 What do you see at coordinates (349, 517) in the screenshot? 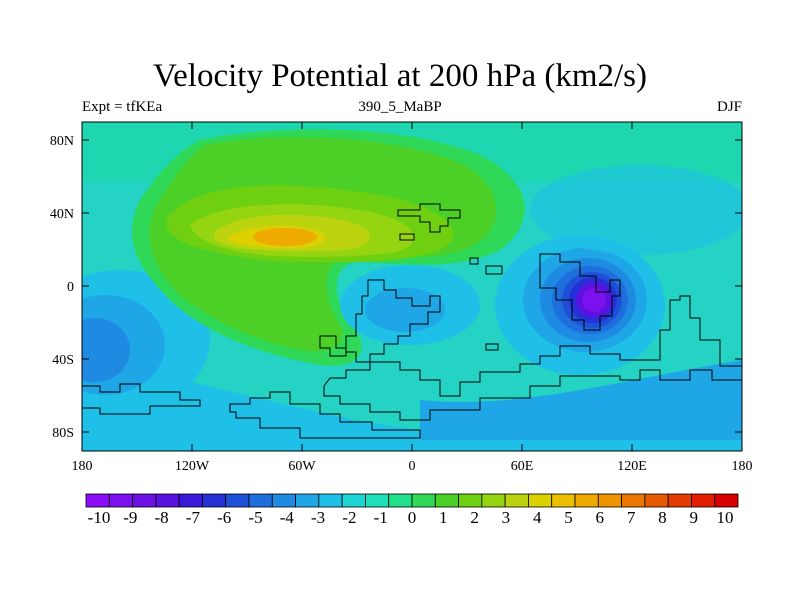
I see `colorbar-label: -2` at bounding box center [349, 517].